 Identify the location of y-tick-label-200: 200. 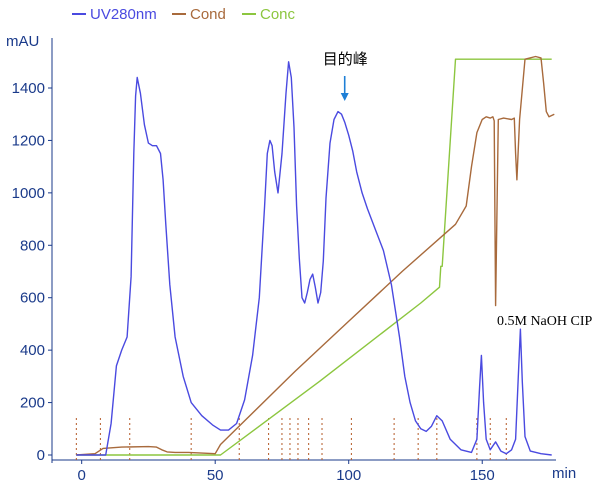
(32, 403).